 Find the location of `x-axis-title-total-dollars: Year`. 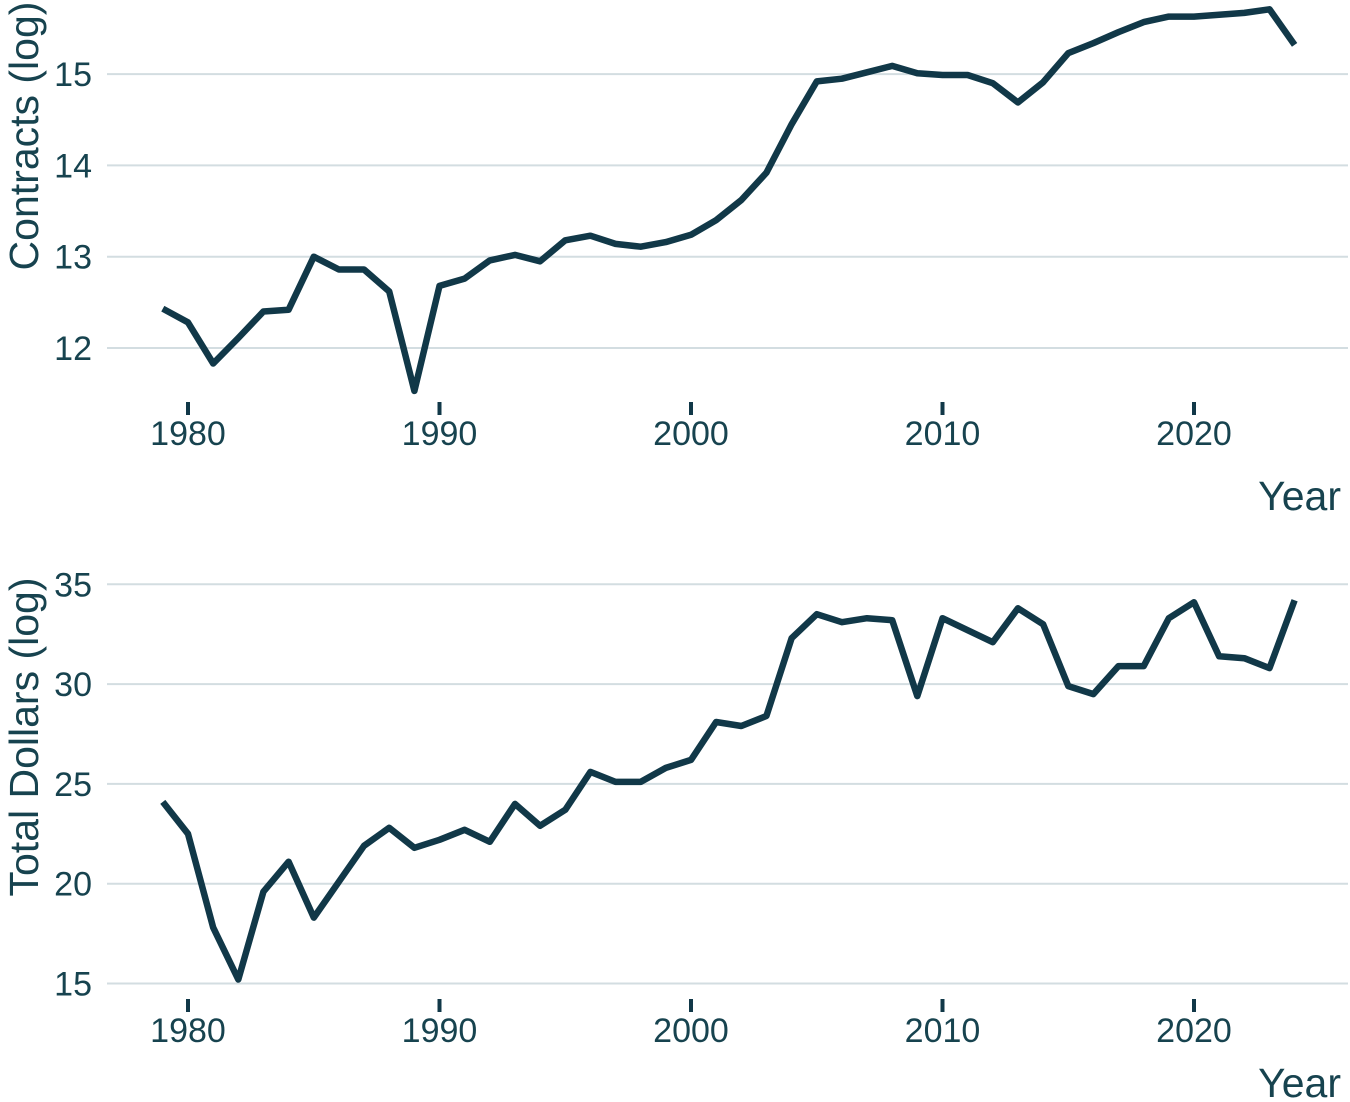

x-axis-title-total-dollars: Year is located at coordinates (1299, 1081).